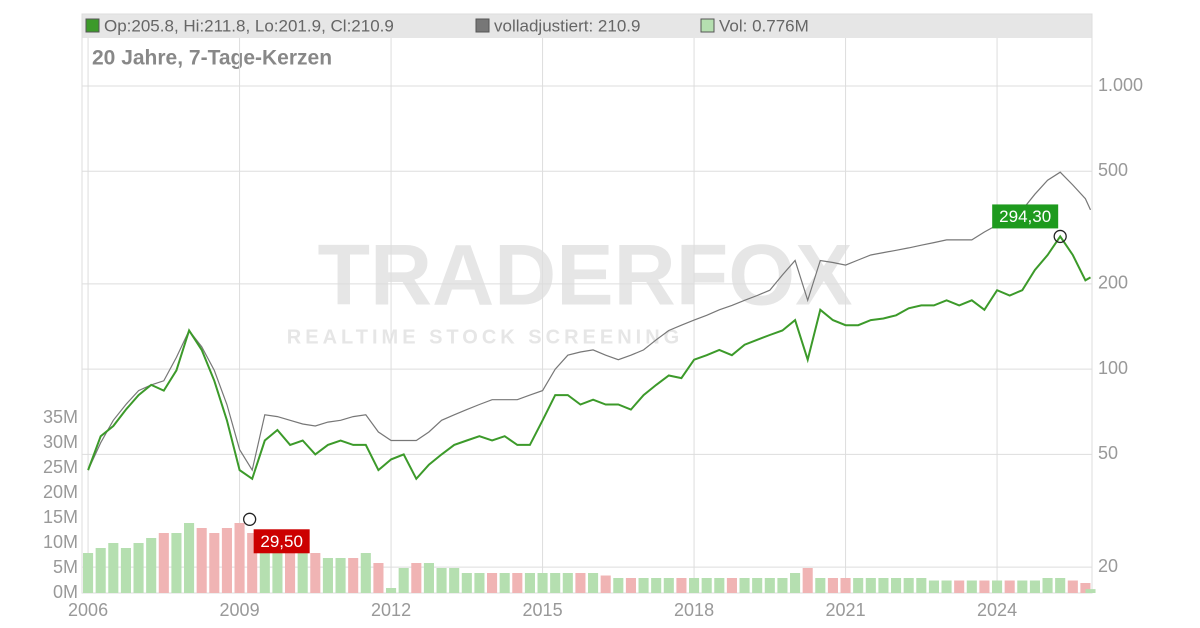 This screenshot has height=628, width=1200. I want to click on legend-bar, so click(587, 26).